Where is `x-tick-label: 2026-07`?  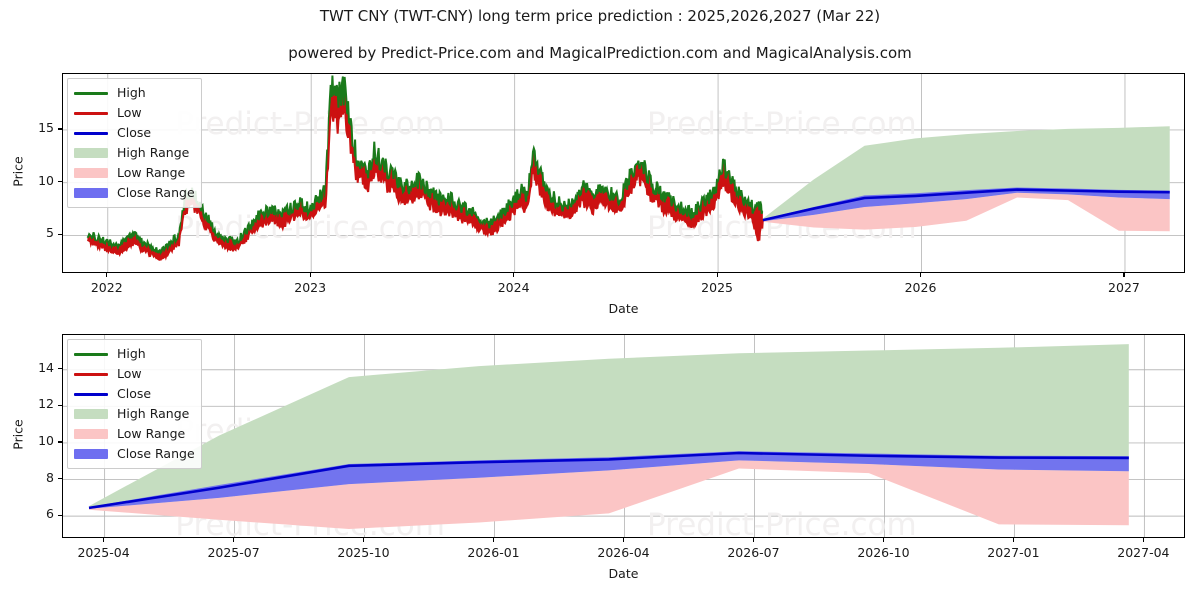
x-tick-label: 2026-07 is located at coordinates (753, 552).